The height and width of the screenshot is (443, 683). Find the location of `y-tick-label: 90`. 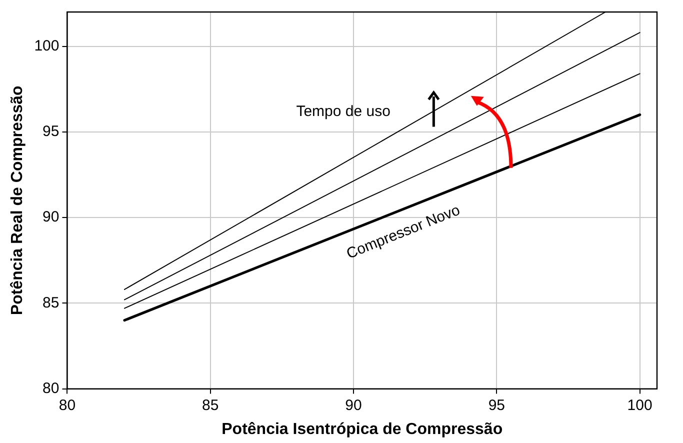

y-tick-label: 90 is located at coordinates (51, 217).